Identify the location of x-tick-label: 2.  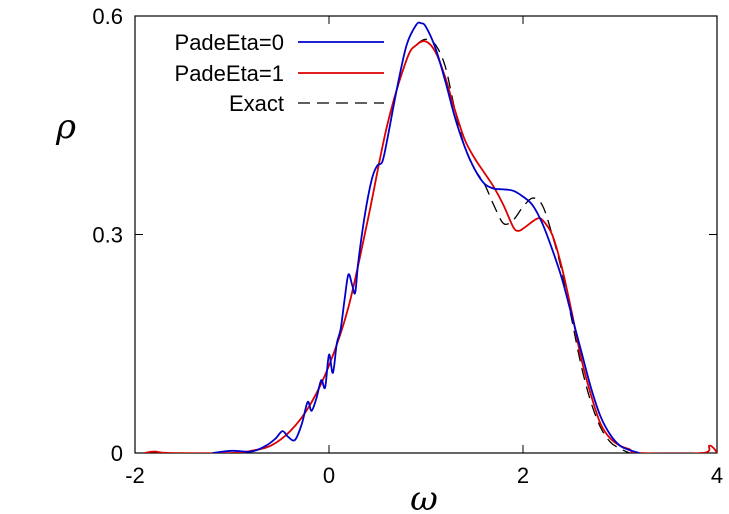
(523, 475).